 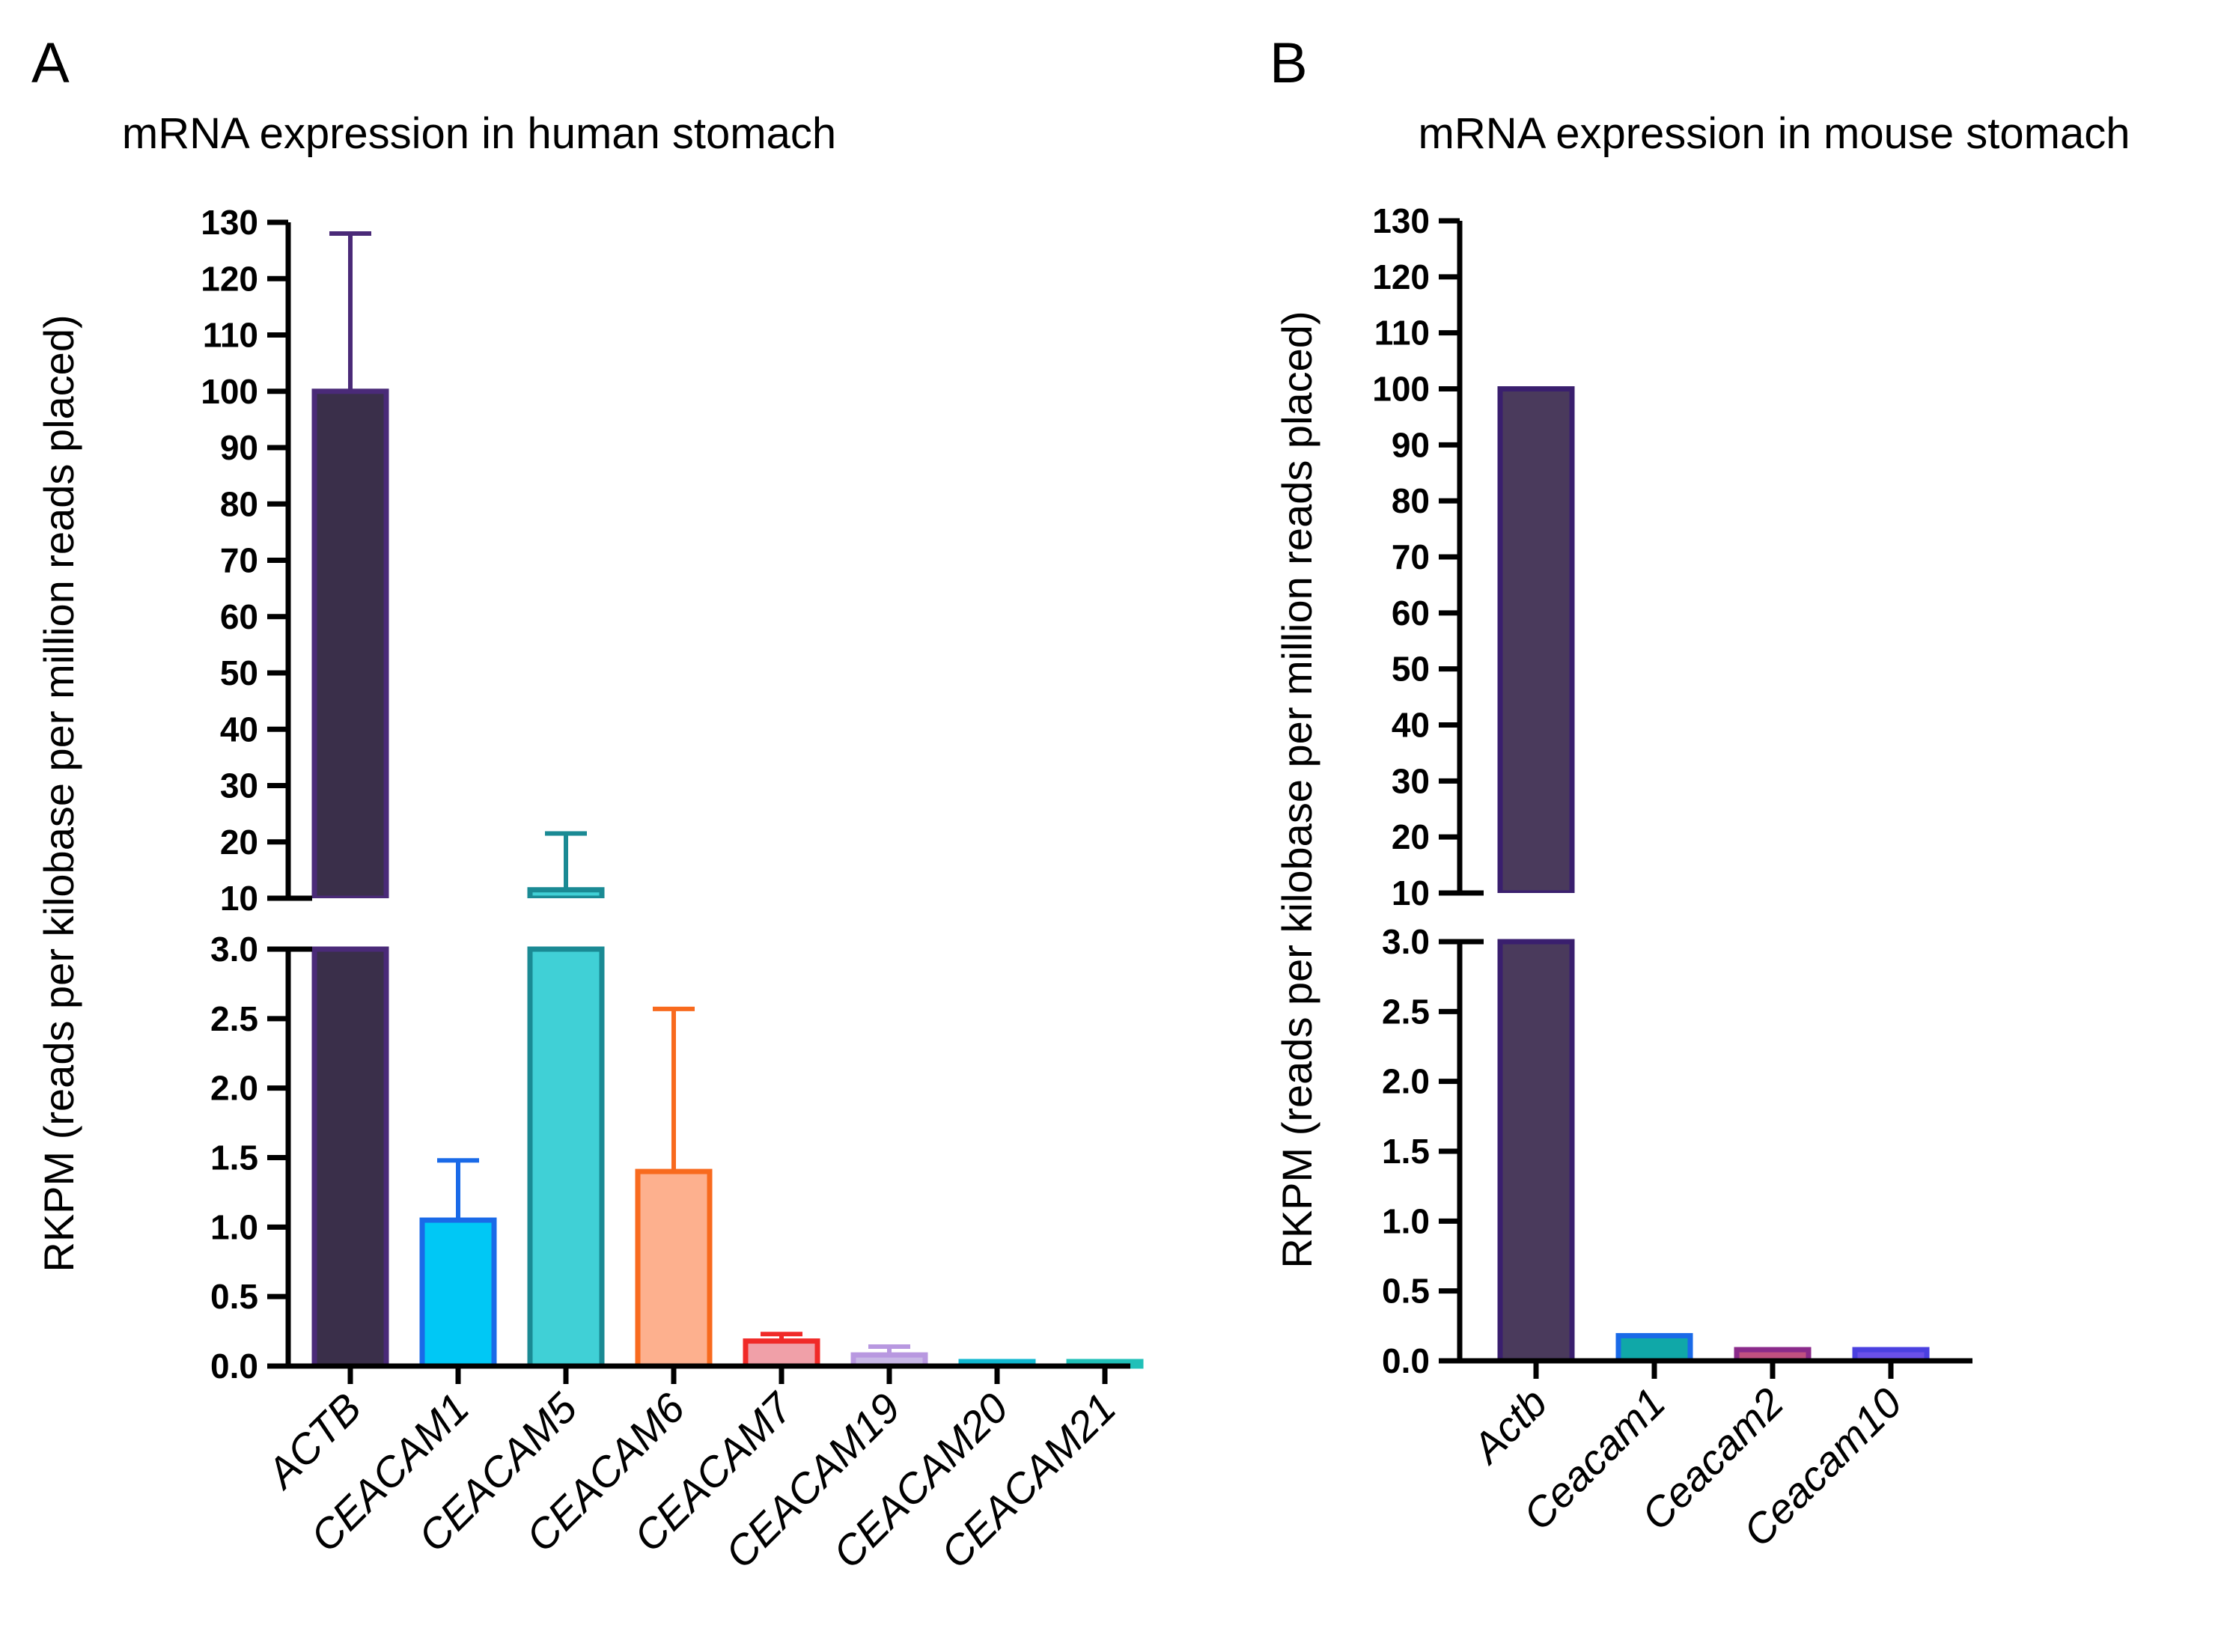 I want to click on chart-title: mRNA expression in mouse stomach, so click(x=1774, y=133).